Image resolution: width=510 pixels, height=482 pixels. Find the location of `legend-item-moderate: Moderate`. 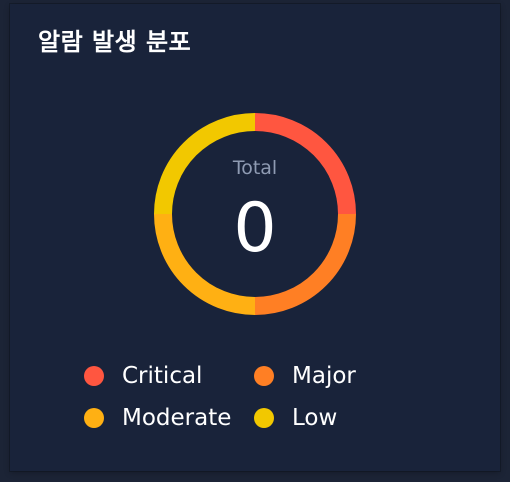

legend-item-moderate: Moderate is located at coordinates (169, 418).